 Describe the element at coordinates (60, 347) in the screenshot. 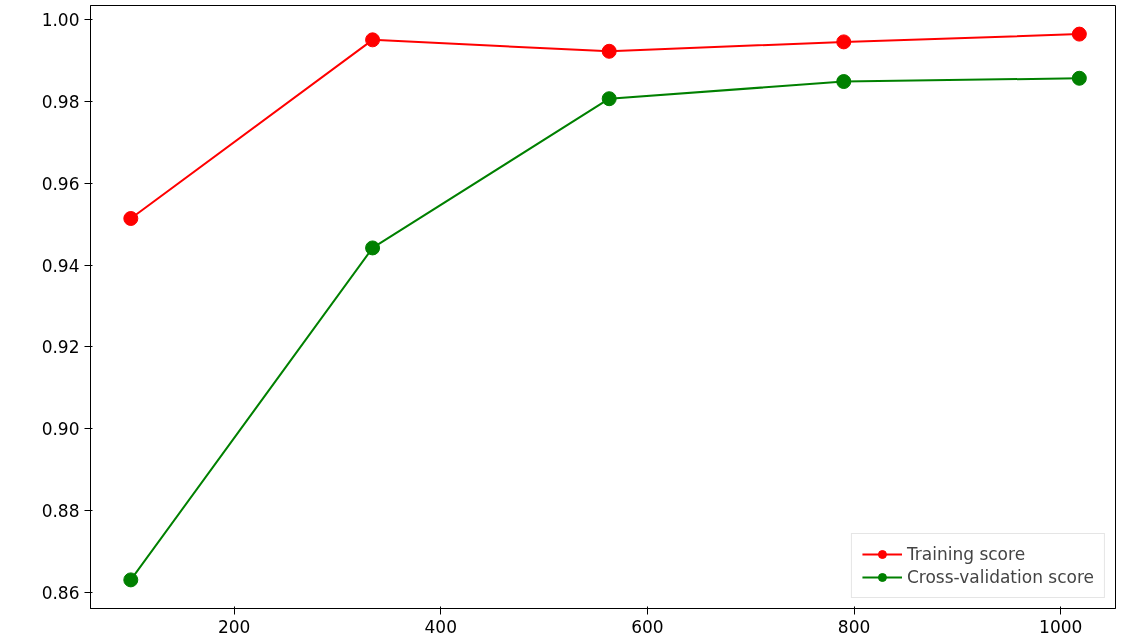

I see `y-tick-label: 0.92` at that location.